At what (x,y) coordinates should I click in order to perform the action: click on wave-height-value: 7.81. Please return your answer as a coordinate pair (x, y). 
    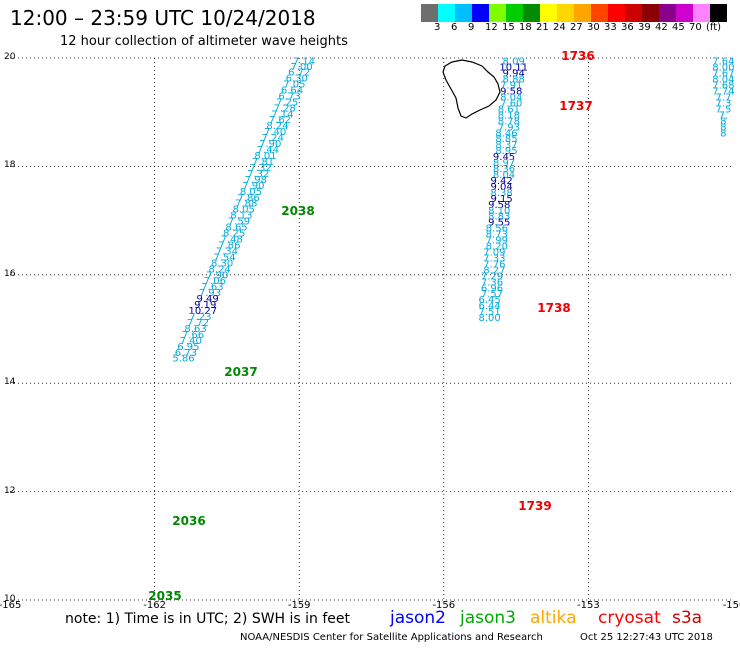
    Looking at the image, I should click on (263, 162).